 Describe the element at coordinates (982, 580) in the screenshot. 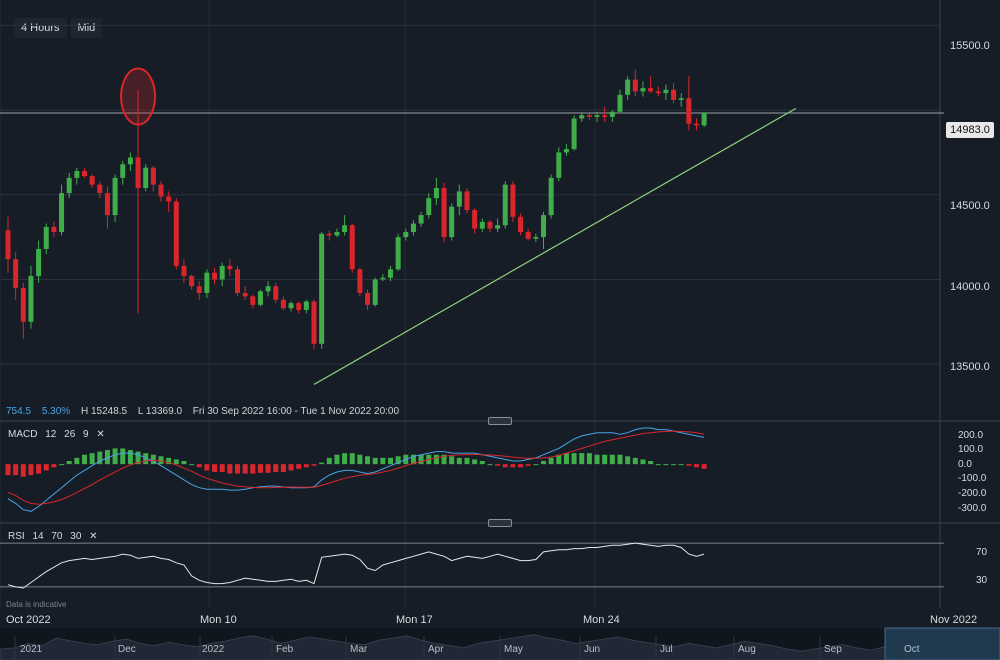

I see `rsi-tick: 30` at that location.